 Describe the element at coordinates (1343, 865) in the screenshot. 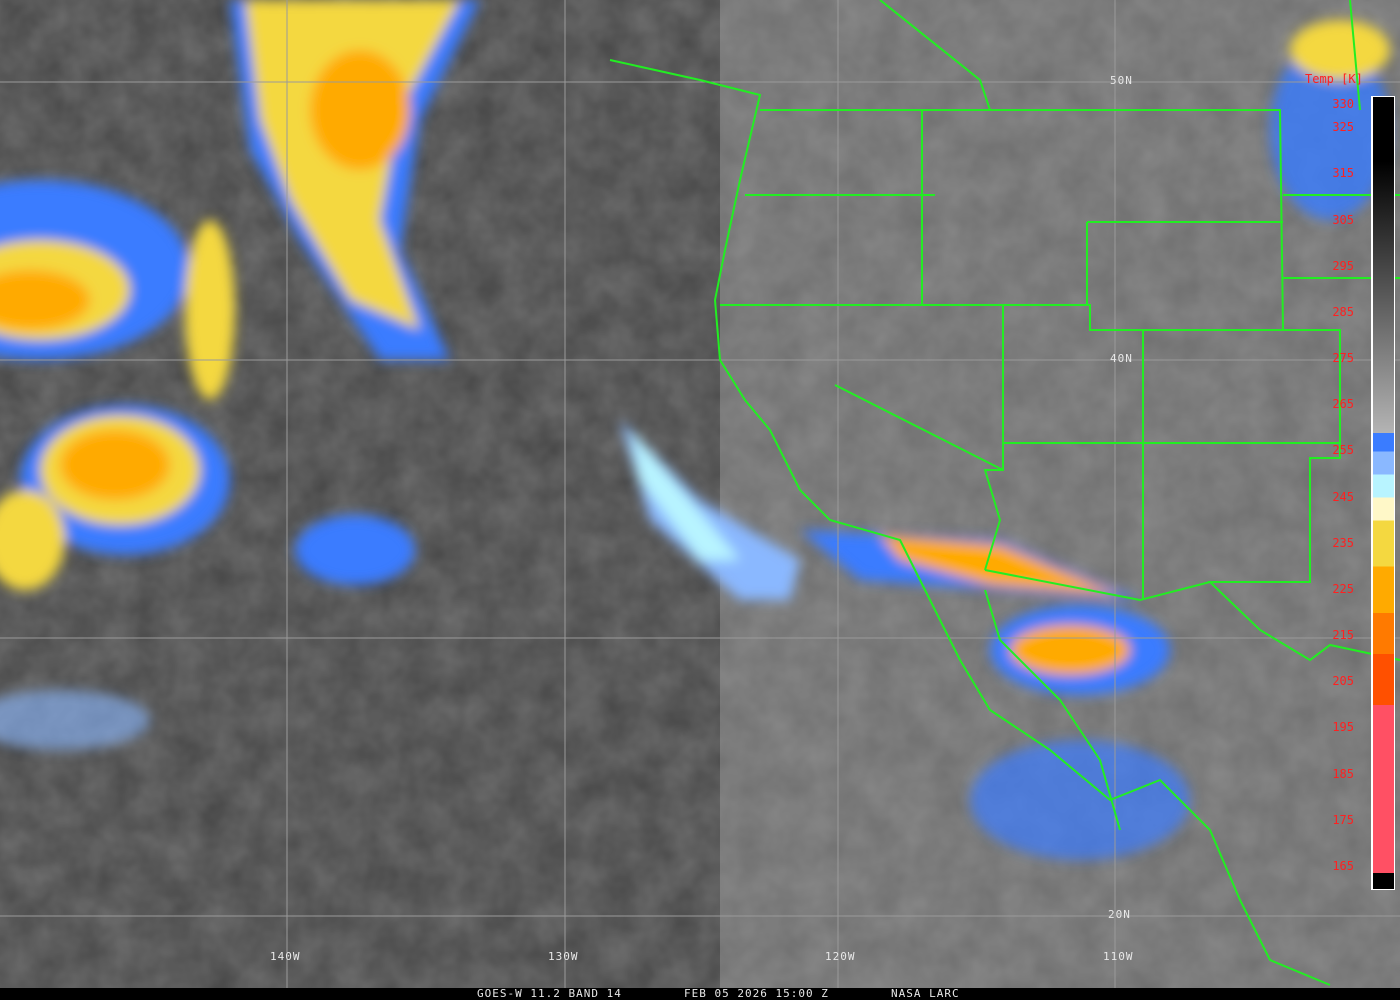

I see `colorbar-tick-165: 165` at that location.